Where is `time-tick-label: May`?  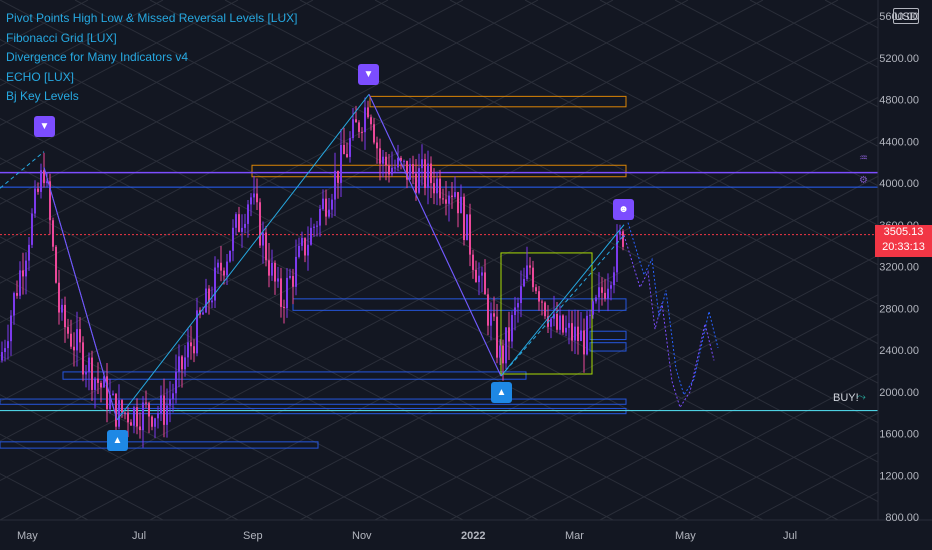
time-tick-label: May is located at coordinates (685, 536).